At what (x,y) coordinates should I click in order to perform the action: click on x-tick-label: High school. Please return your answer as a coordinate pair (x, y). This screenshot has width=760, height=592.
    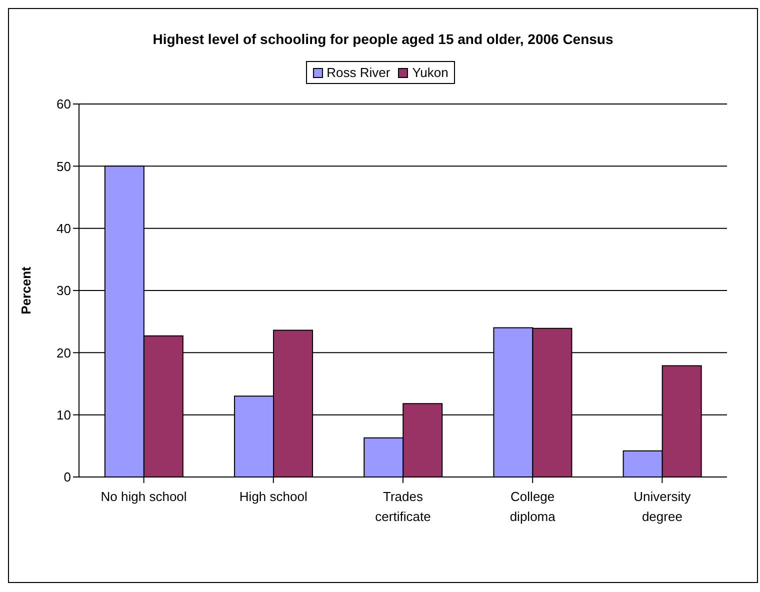
    Looking at the image, I should click on (273, 496).